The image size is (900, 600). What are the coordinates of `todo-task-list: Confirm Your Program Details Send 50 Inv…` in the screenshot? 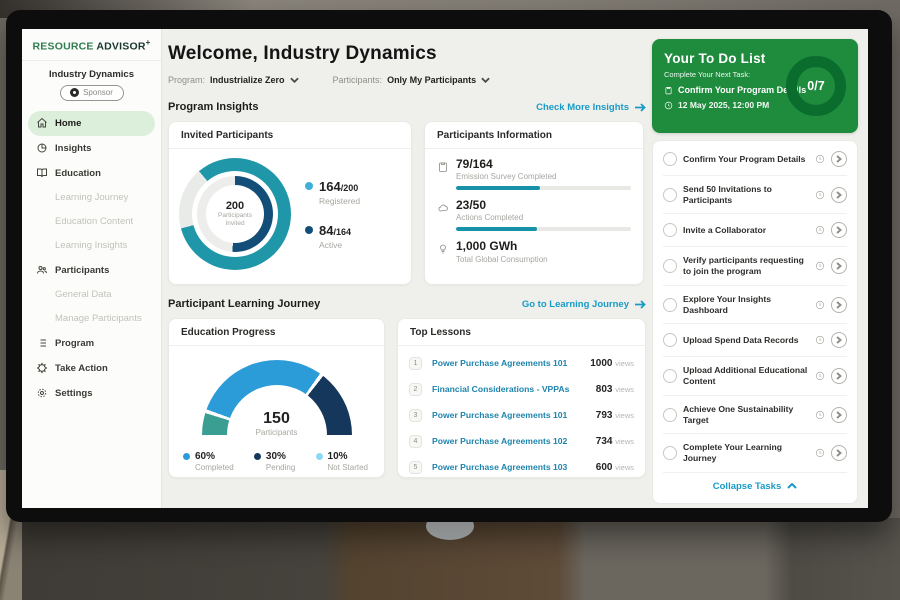 It's located at (755, 322).